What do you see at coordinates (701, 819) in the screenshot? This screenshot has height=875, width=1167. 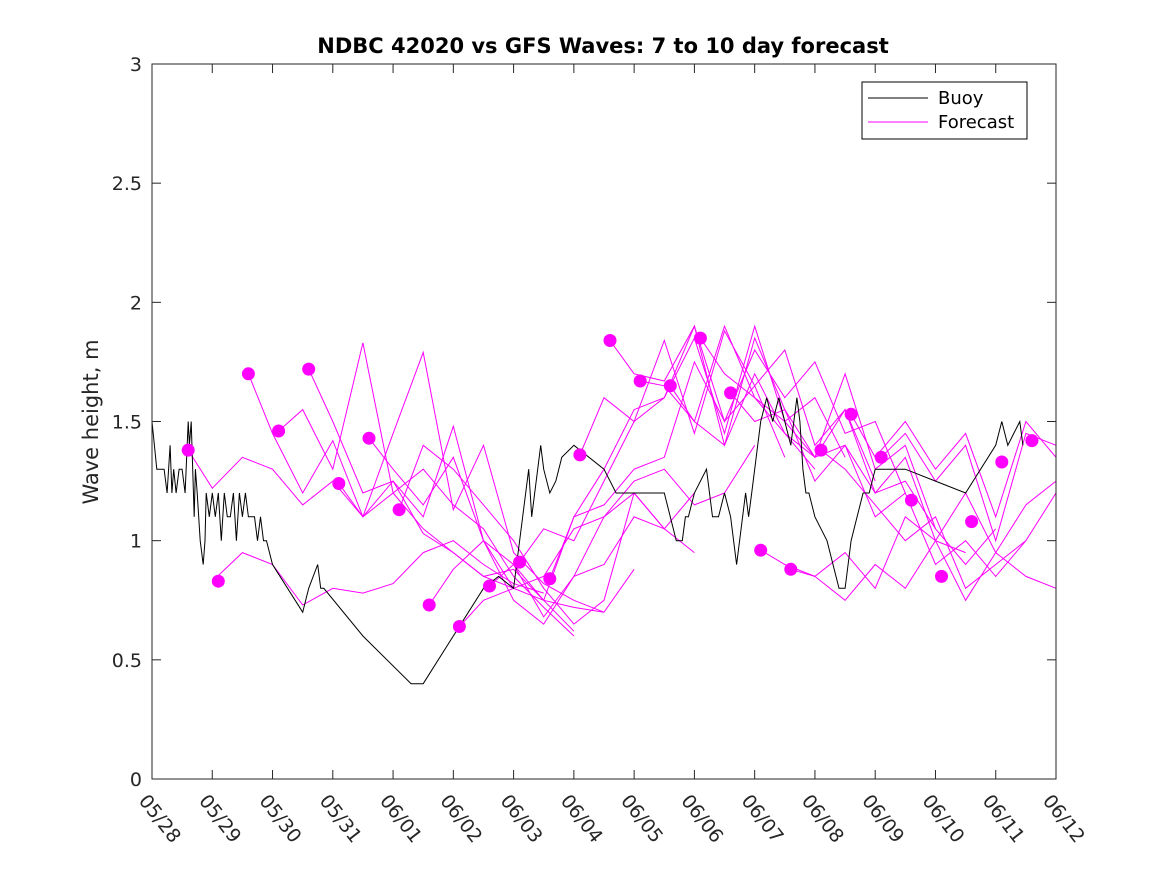 I see `x-tick-label: 06/06` at bounding box center [701, 819].